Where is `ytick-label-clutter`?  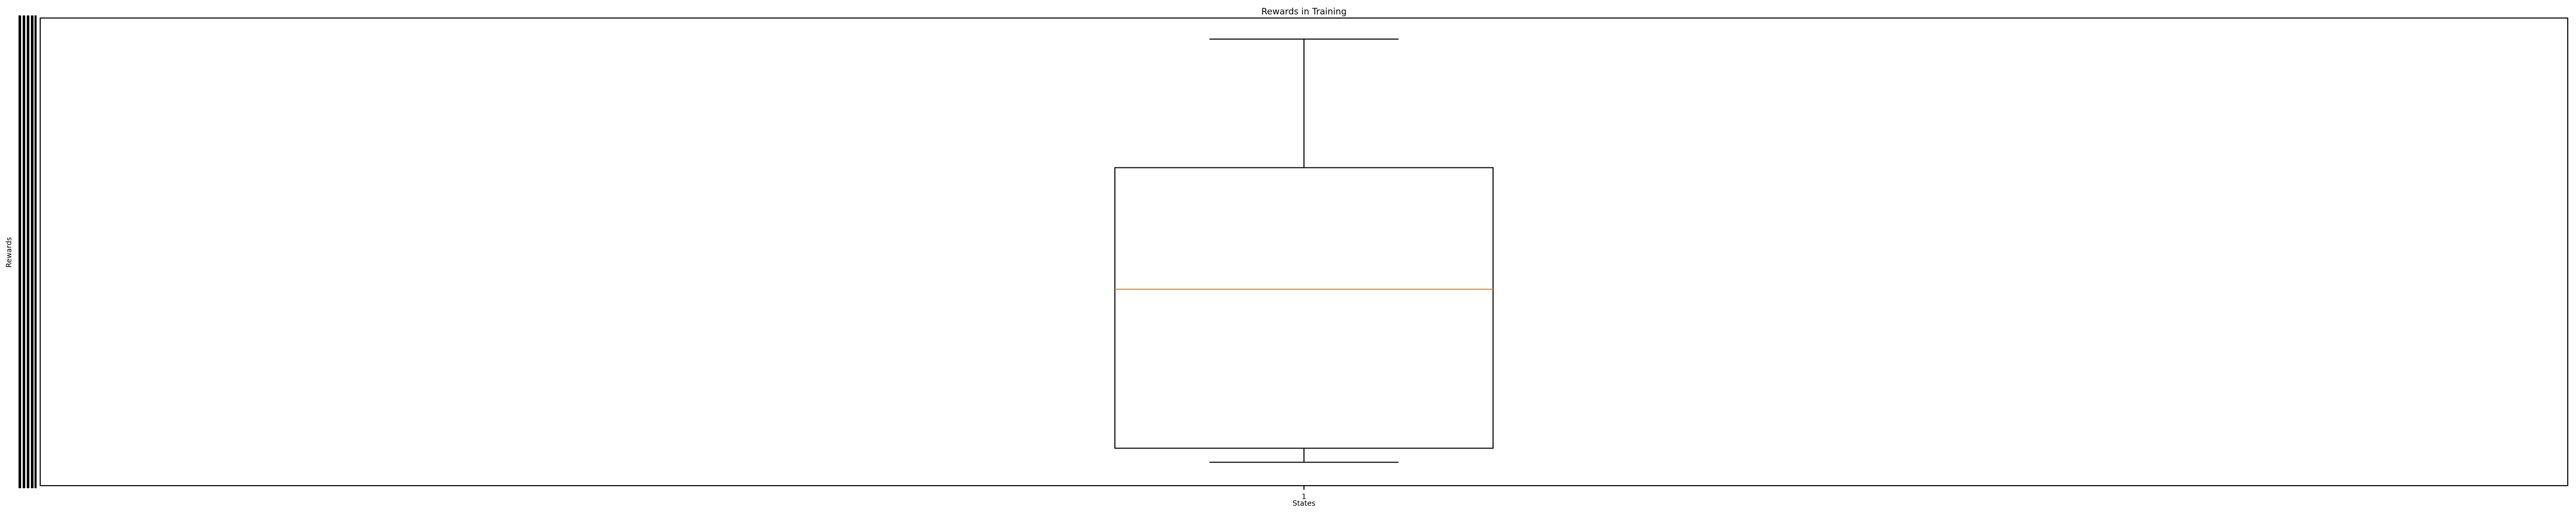 ytick-label-clutter is located at coordinates (28, 252).